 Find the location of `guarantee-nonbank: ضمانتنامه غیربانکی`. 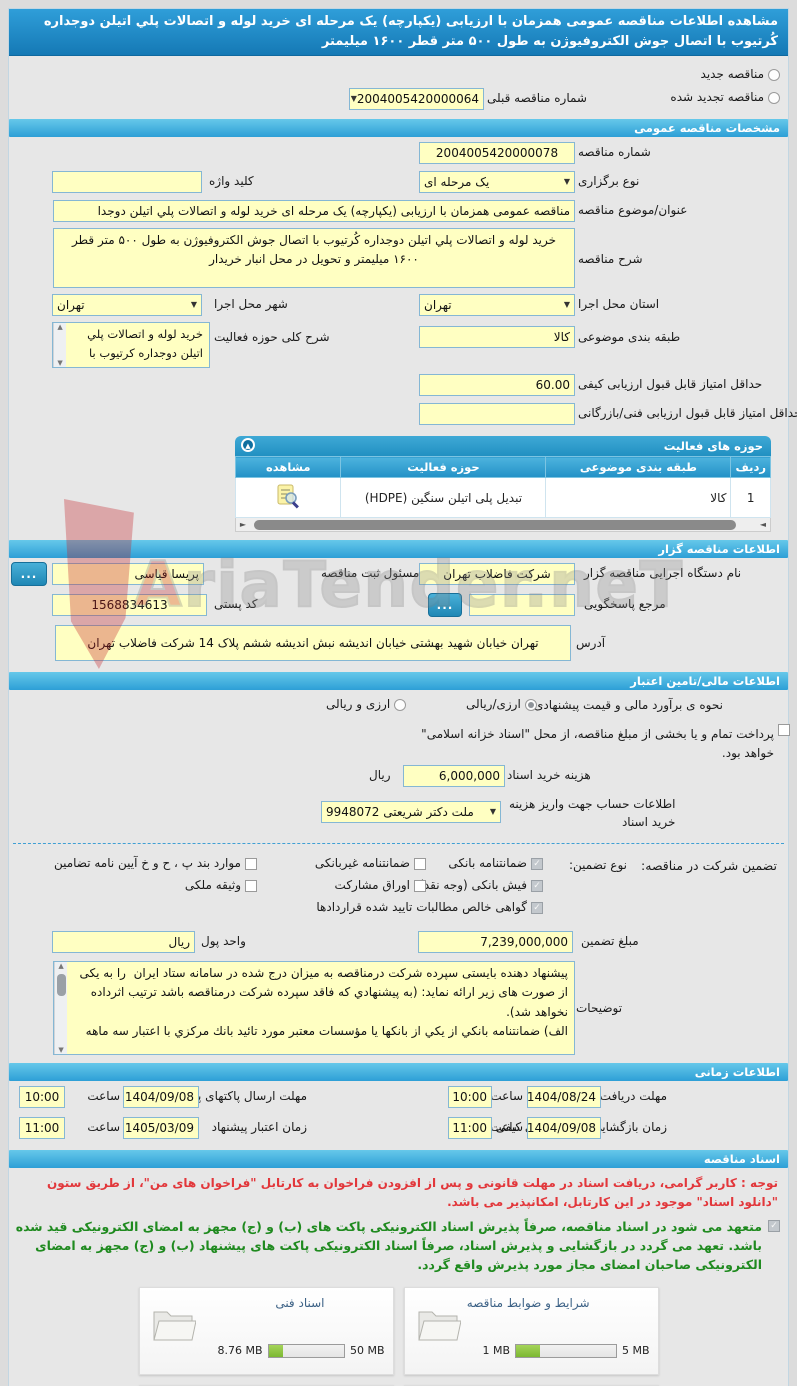

guarantee-nonbank: ضمانتنامه غیربانکی is located at coordinates (370, 863).